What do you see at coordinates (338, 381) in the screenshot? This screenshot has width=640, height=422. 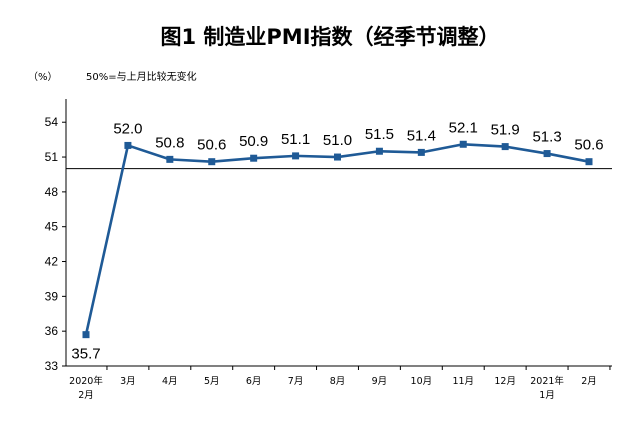 I see `x-tick-label: 8月` at bounding box center [338, 381].